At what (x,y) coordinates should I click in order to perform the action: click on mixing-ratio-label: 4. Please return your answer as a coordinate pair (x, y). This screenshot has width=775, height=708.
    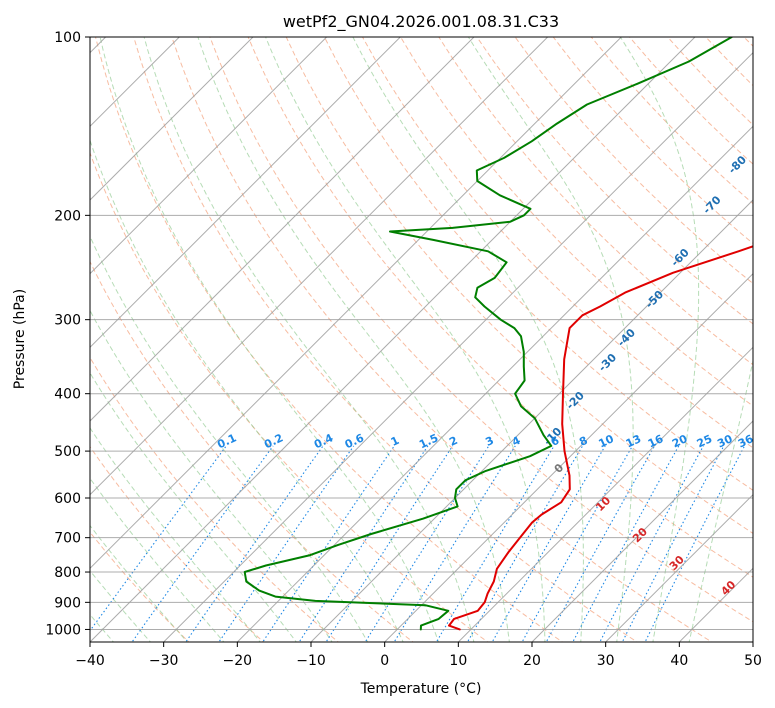
    Looking at the image, I should click on (516, 441).